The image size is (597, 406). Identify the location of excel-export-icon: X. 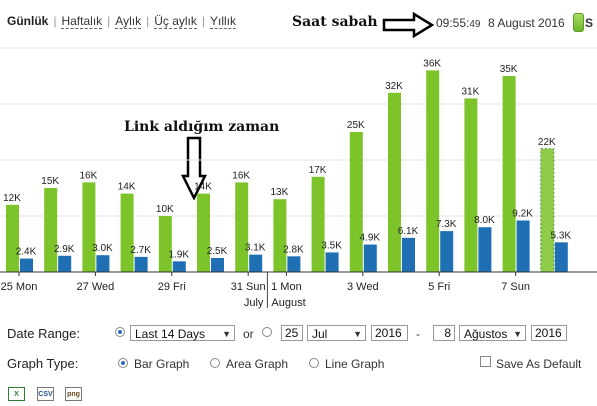
(16, 394).